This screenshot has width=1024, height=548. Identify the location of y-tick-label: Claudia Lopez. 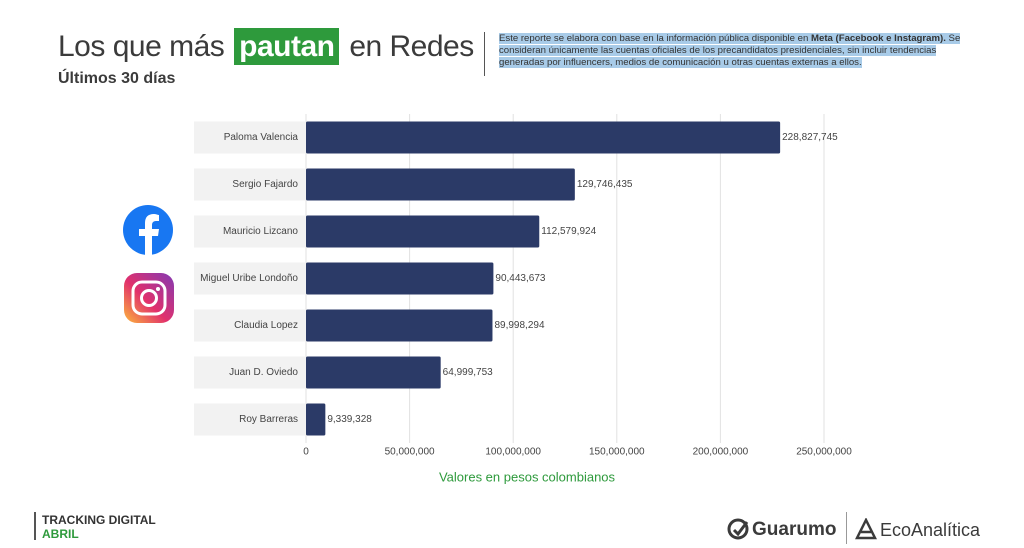
(266, 325).